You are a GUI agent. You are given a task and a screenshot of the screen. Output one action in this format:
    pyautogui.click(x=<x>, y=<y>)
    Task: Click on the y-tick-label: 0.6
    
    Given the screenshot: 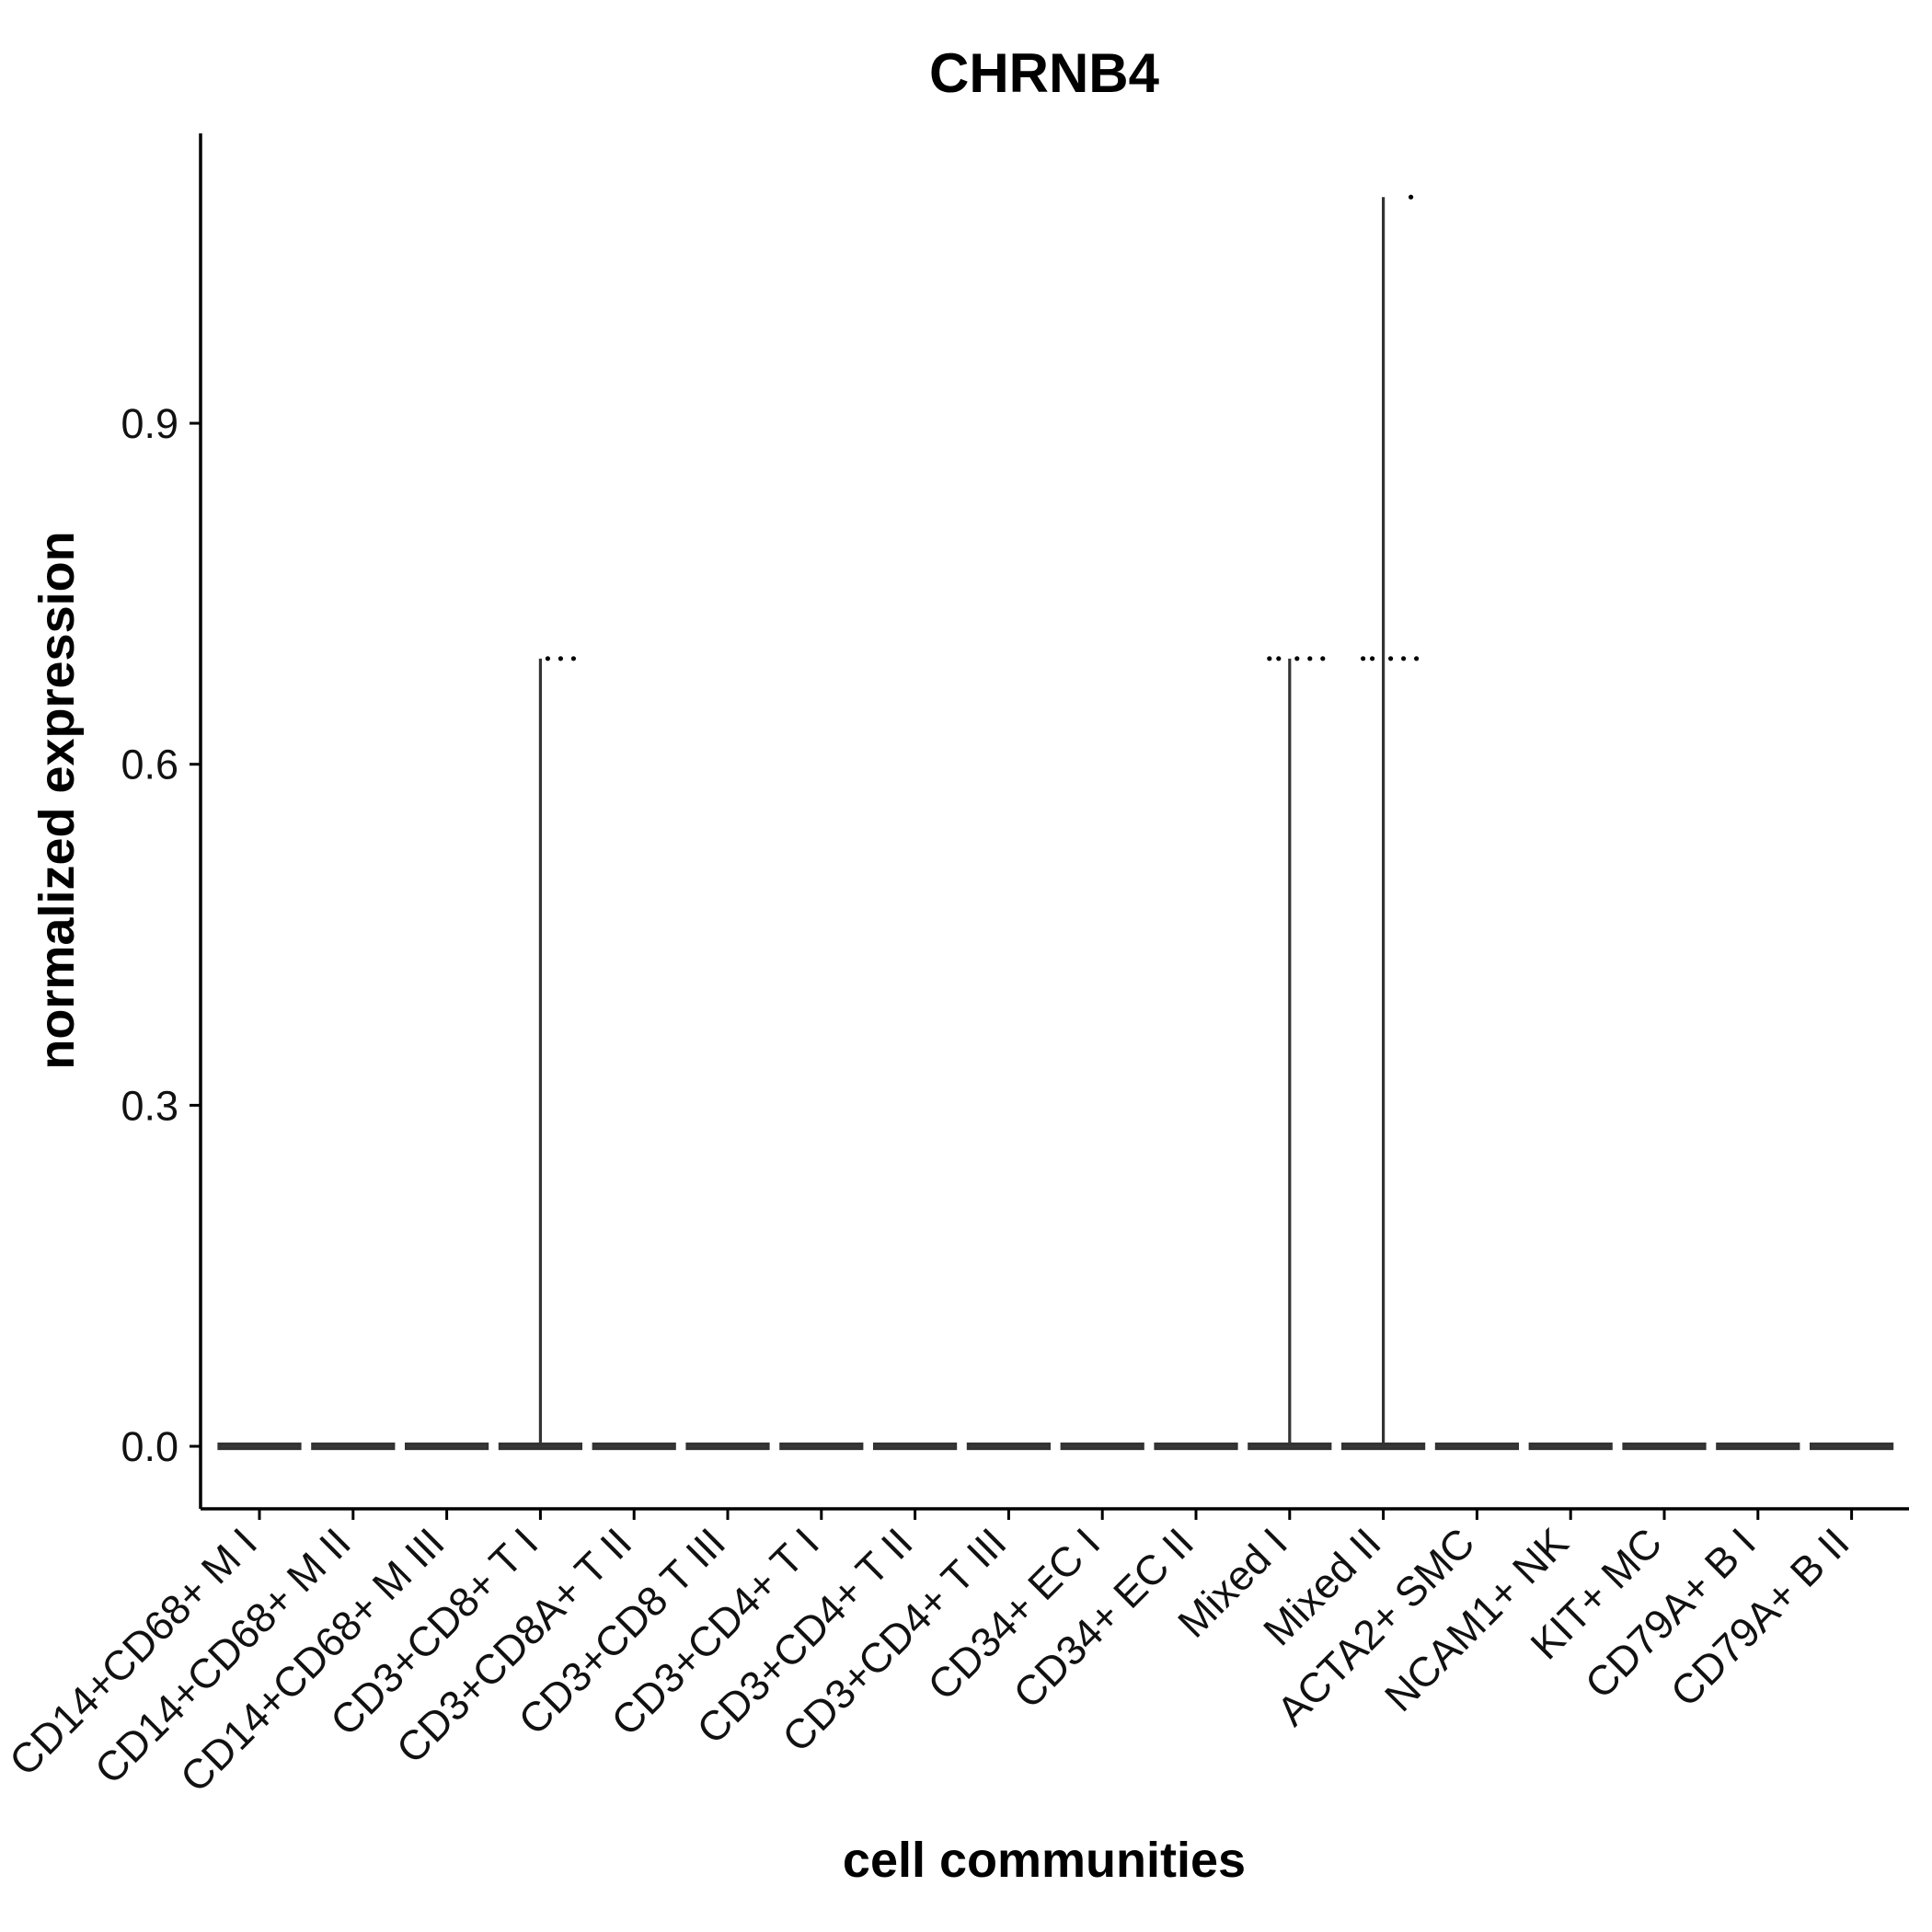 What is the action you would take?
    pyautogui.click(x=149, y=765)
    